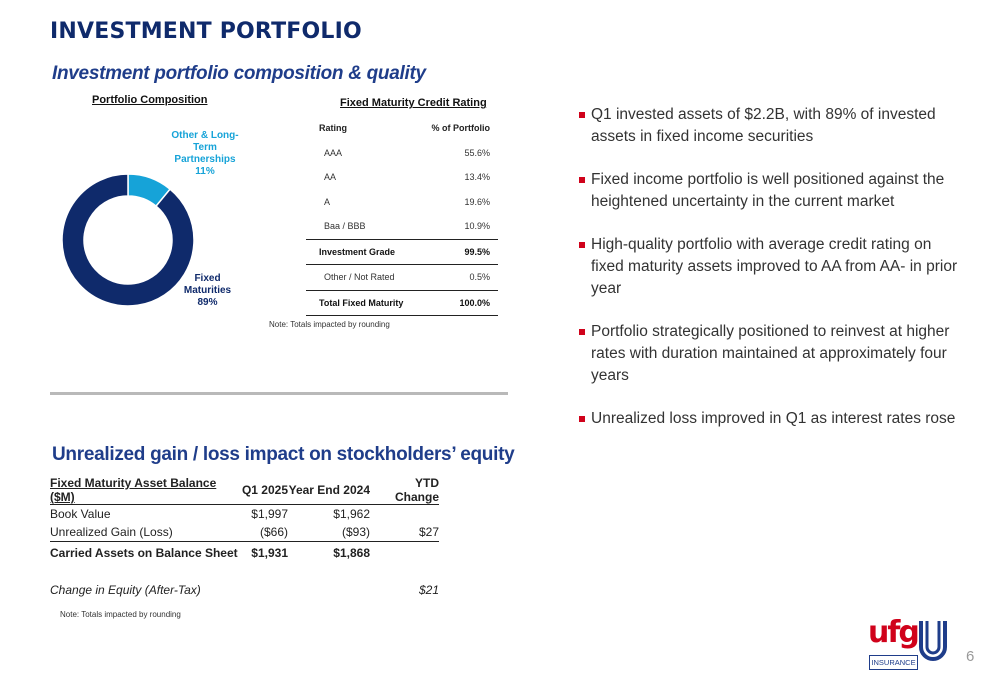 The height and width of the screenshot is (685, 1000). Describe the element at coordinates (363, 302) in the screenshot. I see `rating-label: Total Fixed Maturity` at that location.